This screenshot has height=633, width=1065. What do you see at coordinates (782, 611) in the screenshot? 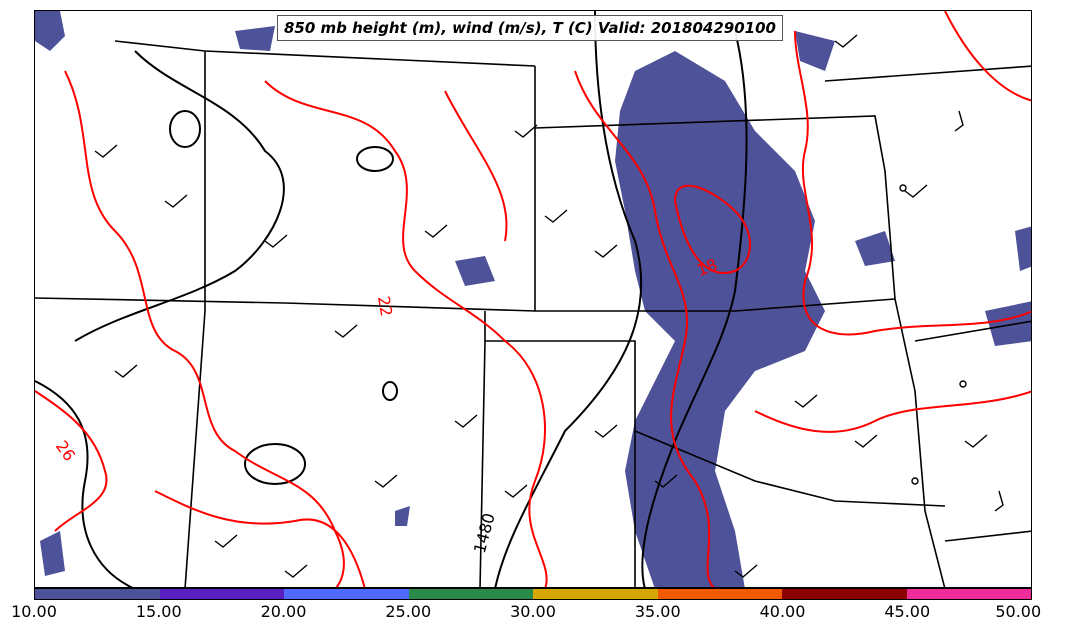
I see `colorbar-tick-label: 40.00` at bounding box center [782, 611].